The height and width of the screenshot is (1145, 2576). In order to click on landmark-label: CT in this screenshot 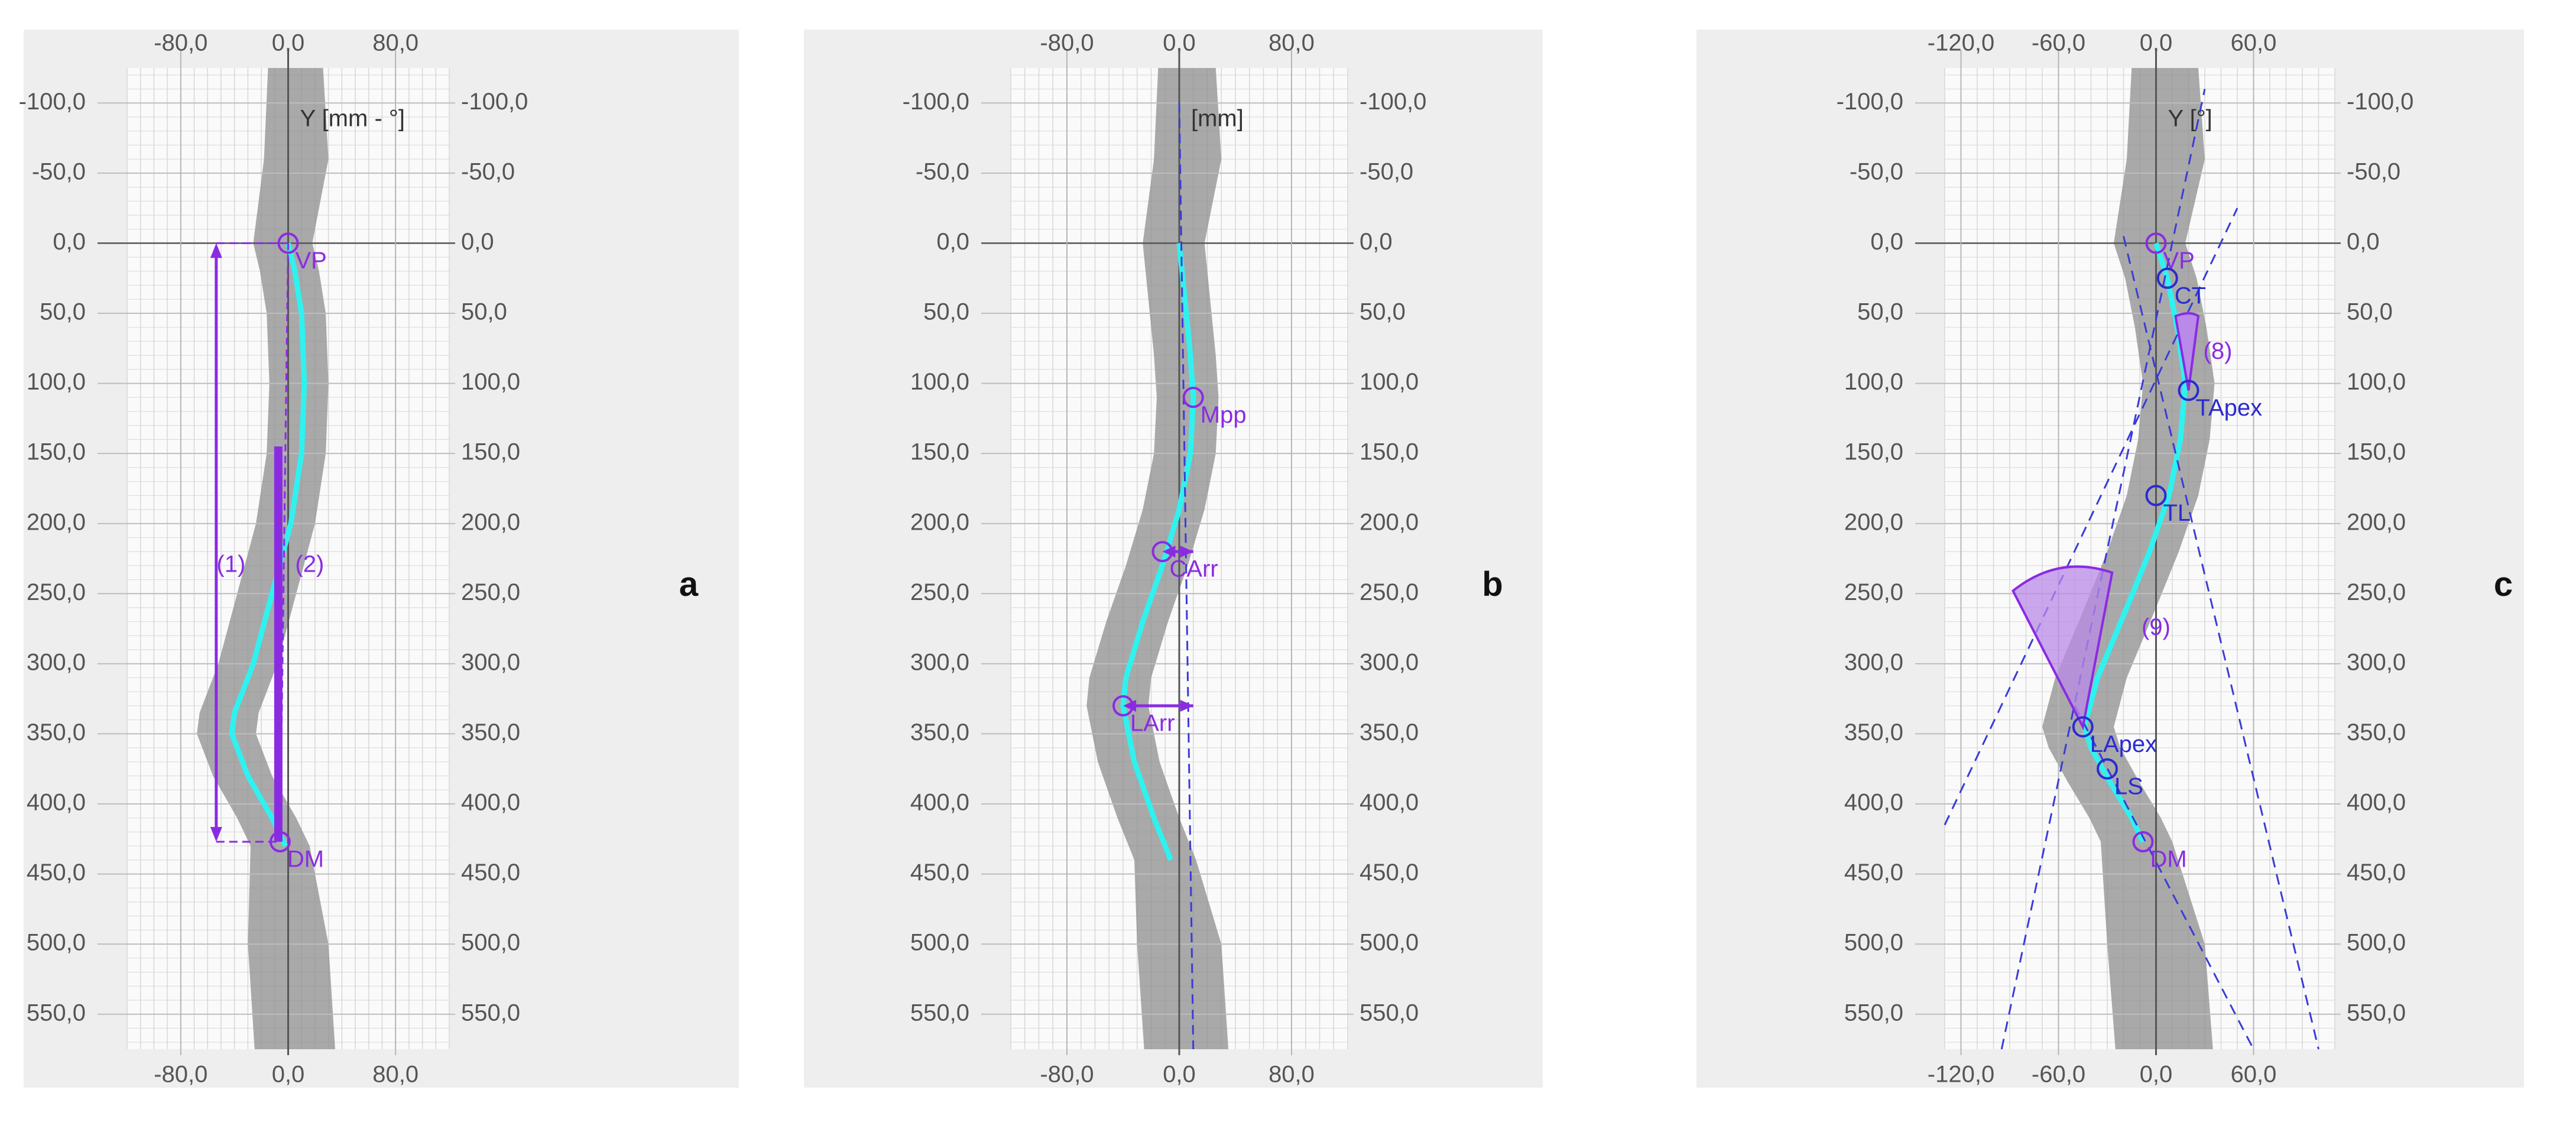, I will do `click(2190, 296)`.